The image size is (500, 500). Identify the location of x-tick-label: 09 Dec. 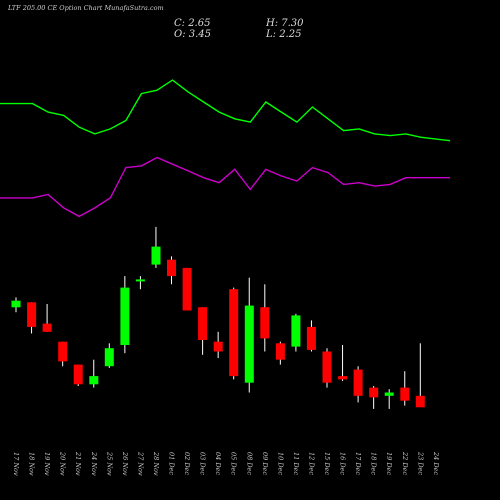
(265, 463).